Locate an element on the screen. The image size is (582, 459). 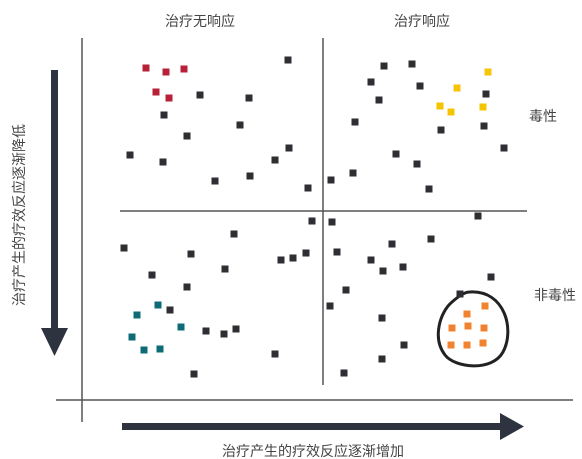
label-no-response: 治疗无响应 is located at coordinates (200, 21).